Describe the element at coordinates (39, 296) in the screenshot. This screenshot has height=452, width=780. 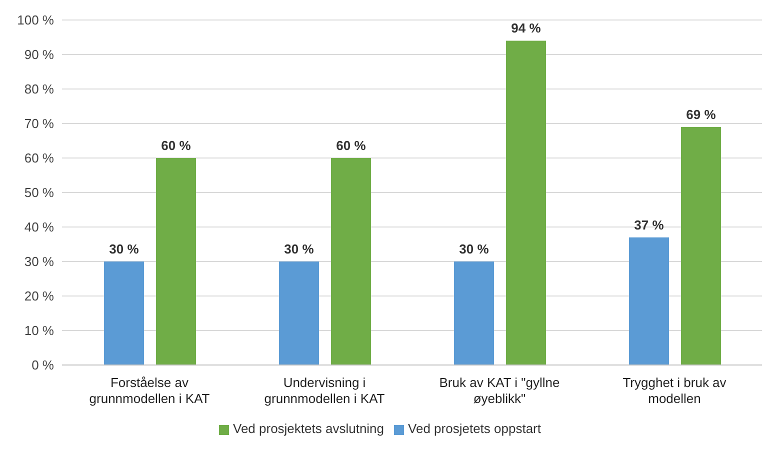
I see `y-tick-label: 20 %` at that location.